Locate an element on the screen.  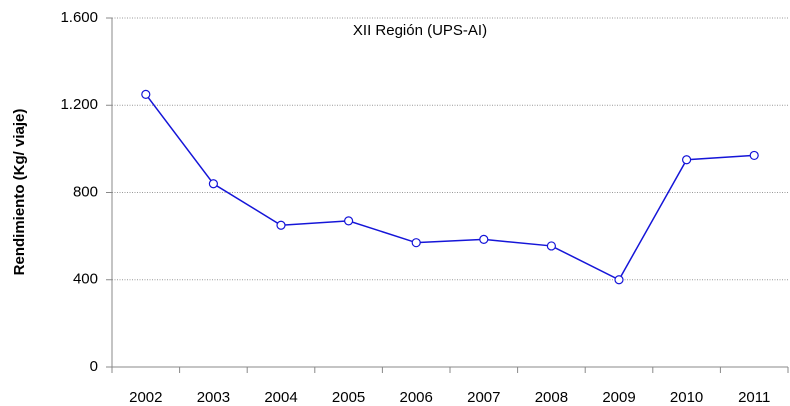
x-tick-label: 2002 is located at coordinates (145, 397).